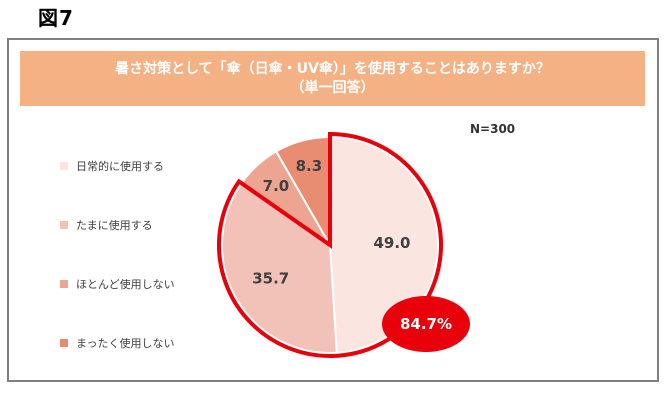 Image resolution: width=665 pixels, height=400 pixels. What do you see at coordinates (125, 284) in the screenshot?
I see `legend-label: ほとんど使用しない` at bounding box center [125, 284].